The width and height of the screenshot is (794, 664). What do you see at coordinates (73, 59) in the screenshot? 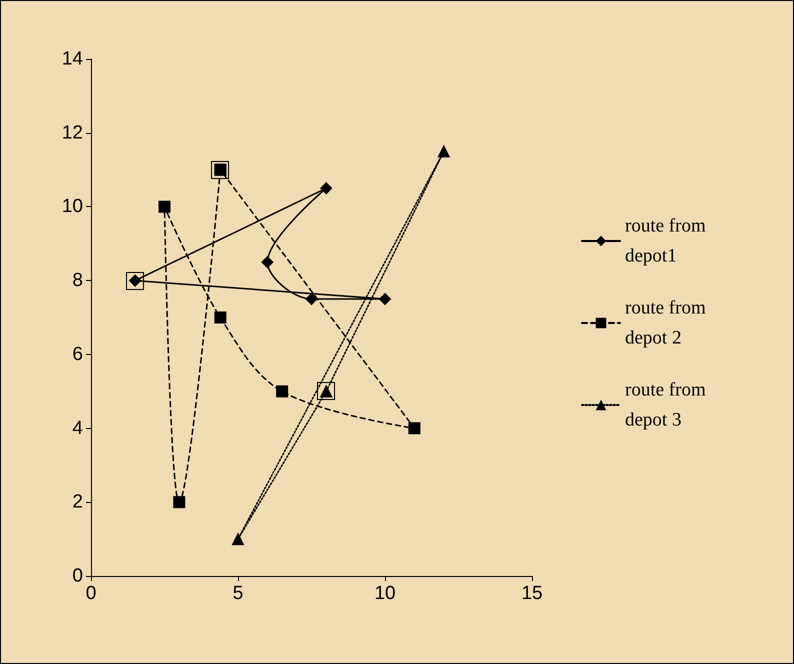
I see `y-tick-label: 14` at bounding box center [73, 59].